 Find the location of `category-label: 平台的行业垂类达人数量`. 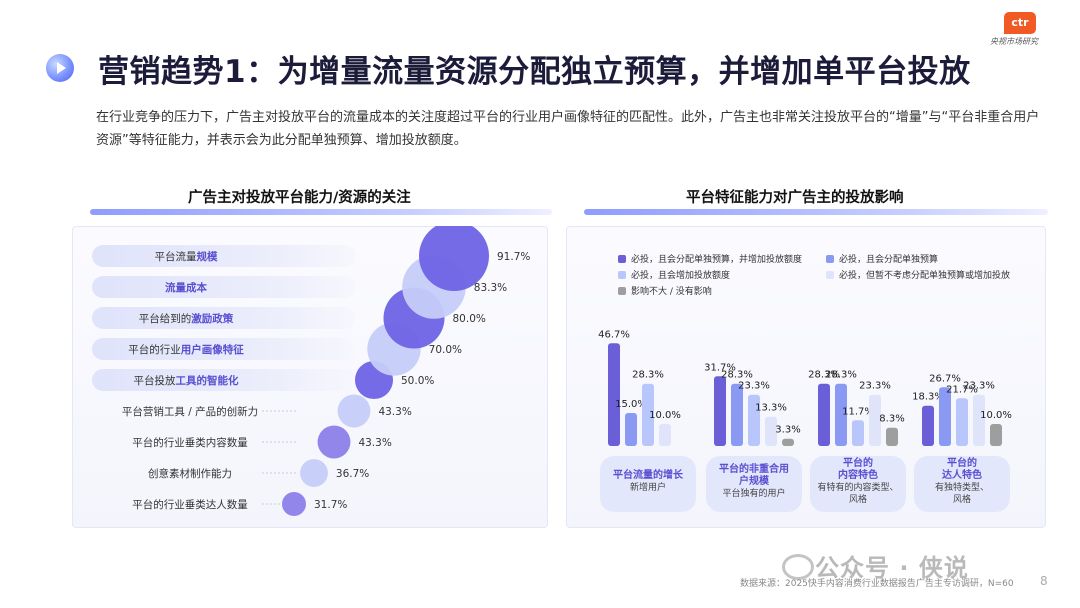

category-label: 平台的行业垂类达人数量 is located at coordinates (190, 504).